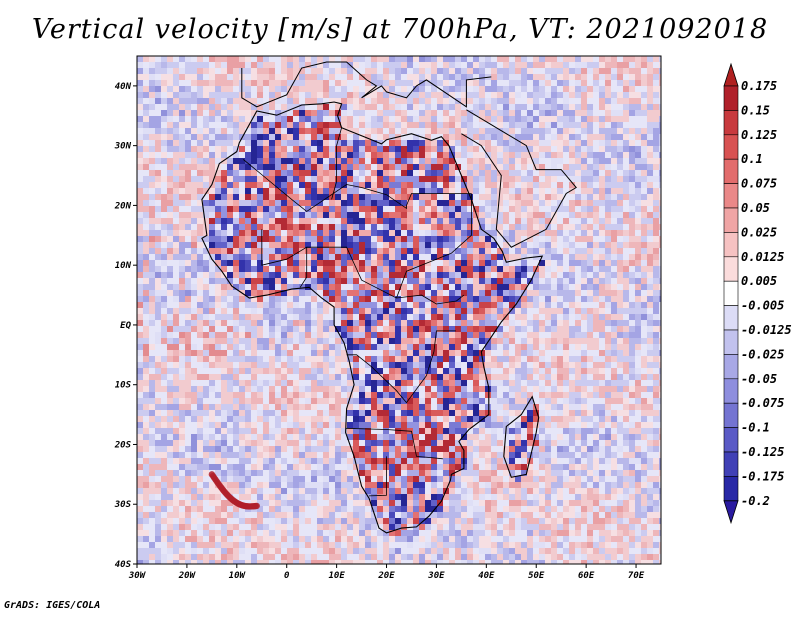  Describe the element at coordinates (519, 178) in the screenshot. I see `arabia-coastline` at that location.